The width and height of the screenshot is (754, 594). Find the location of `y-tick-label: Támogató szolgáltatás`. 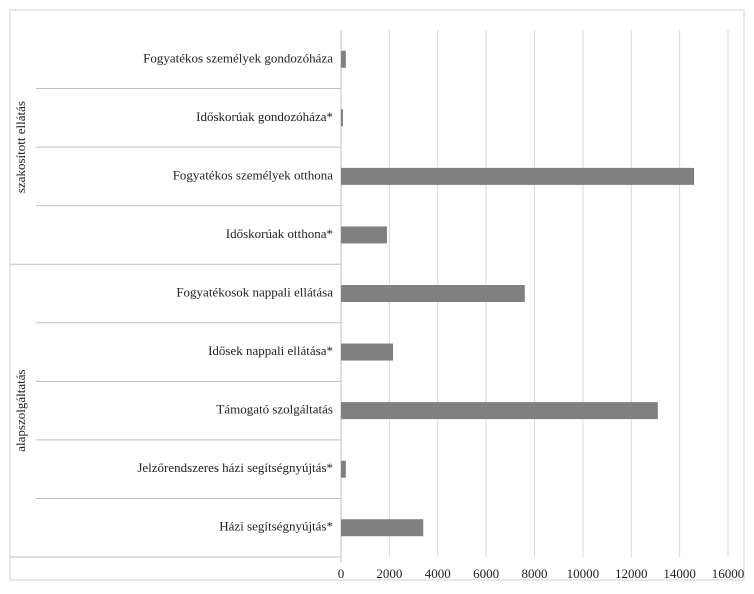

y-tick-label: Támogató szolgáltatás is located at coordinates (274, 409).